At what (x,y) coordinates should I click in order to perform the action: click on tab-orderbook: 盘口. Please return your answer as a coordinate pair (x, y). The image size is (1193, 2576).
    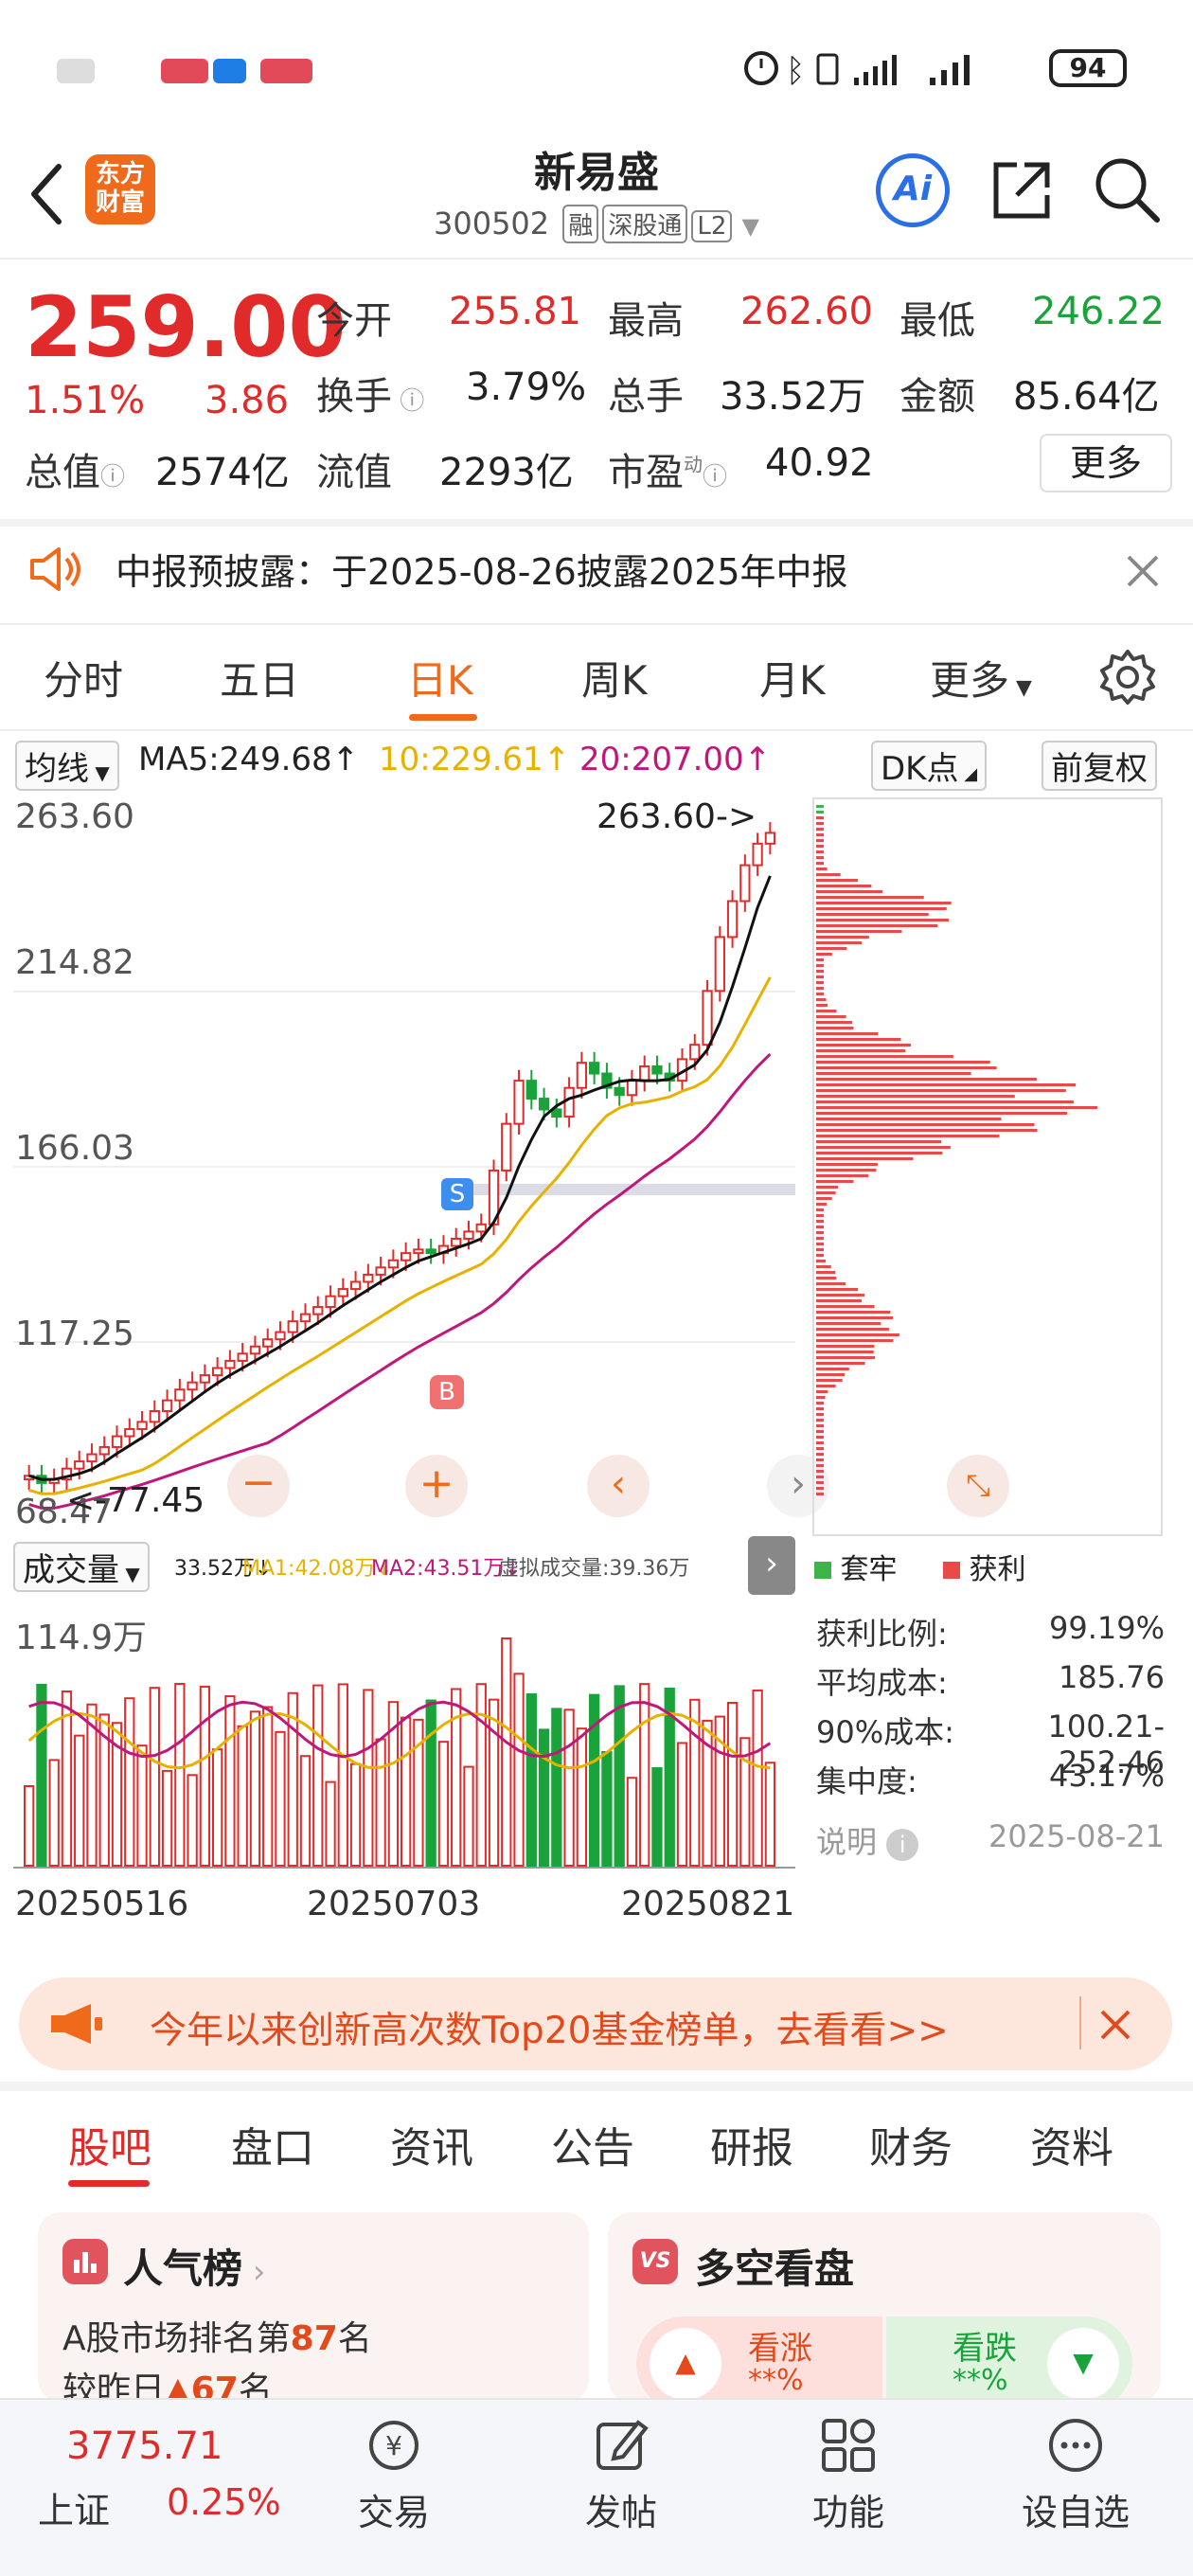
    Looking at the image, I should click on (272, 2148).